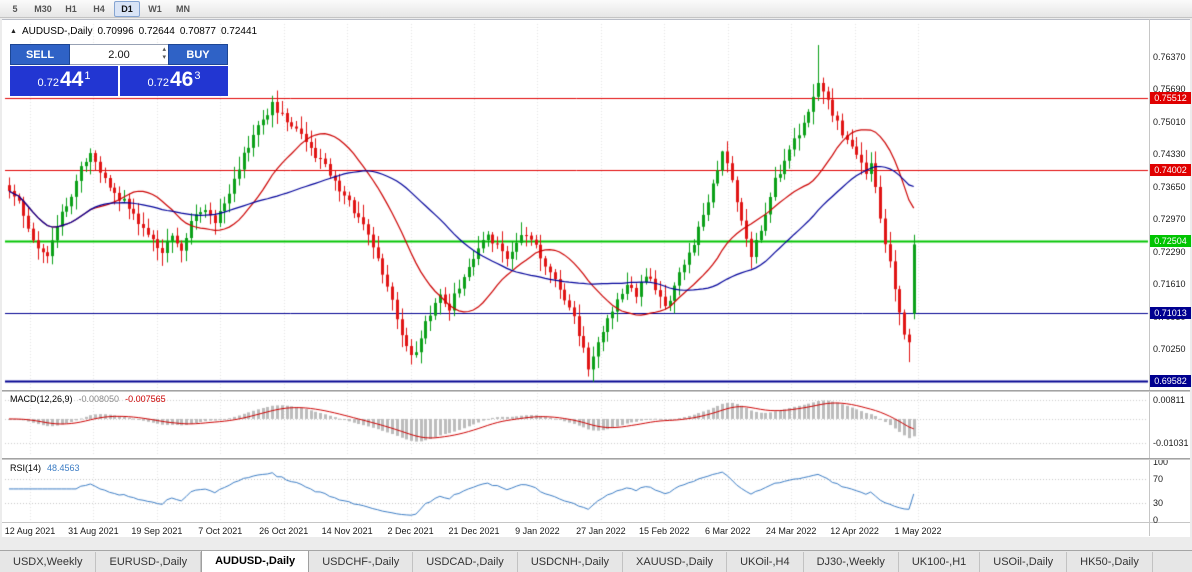 The image size is (1192, 572). I want to click on chart-tab-hk50-daily: HK50-,Daily, so click(1110, 562).